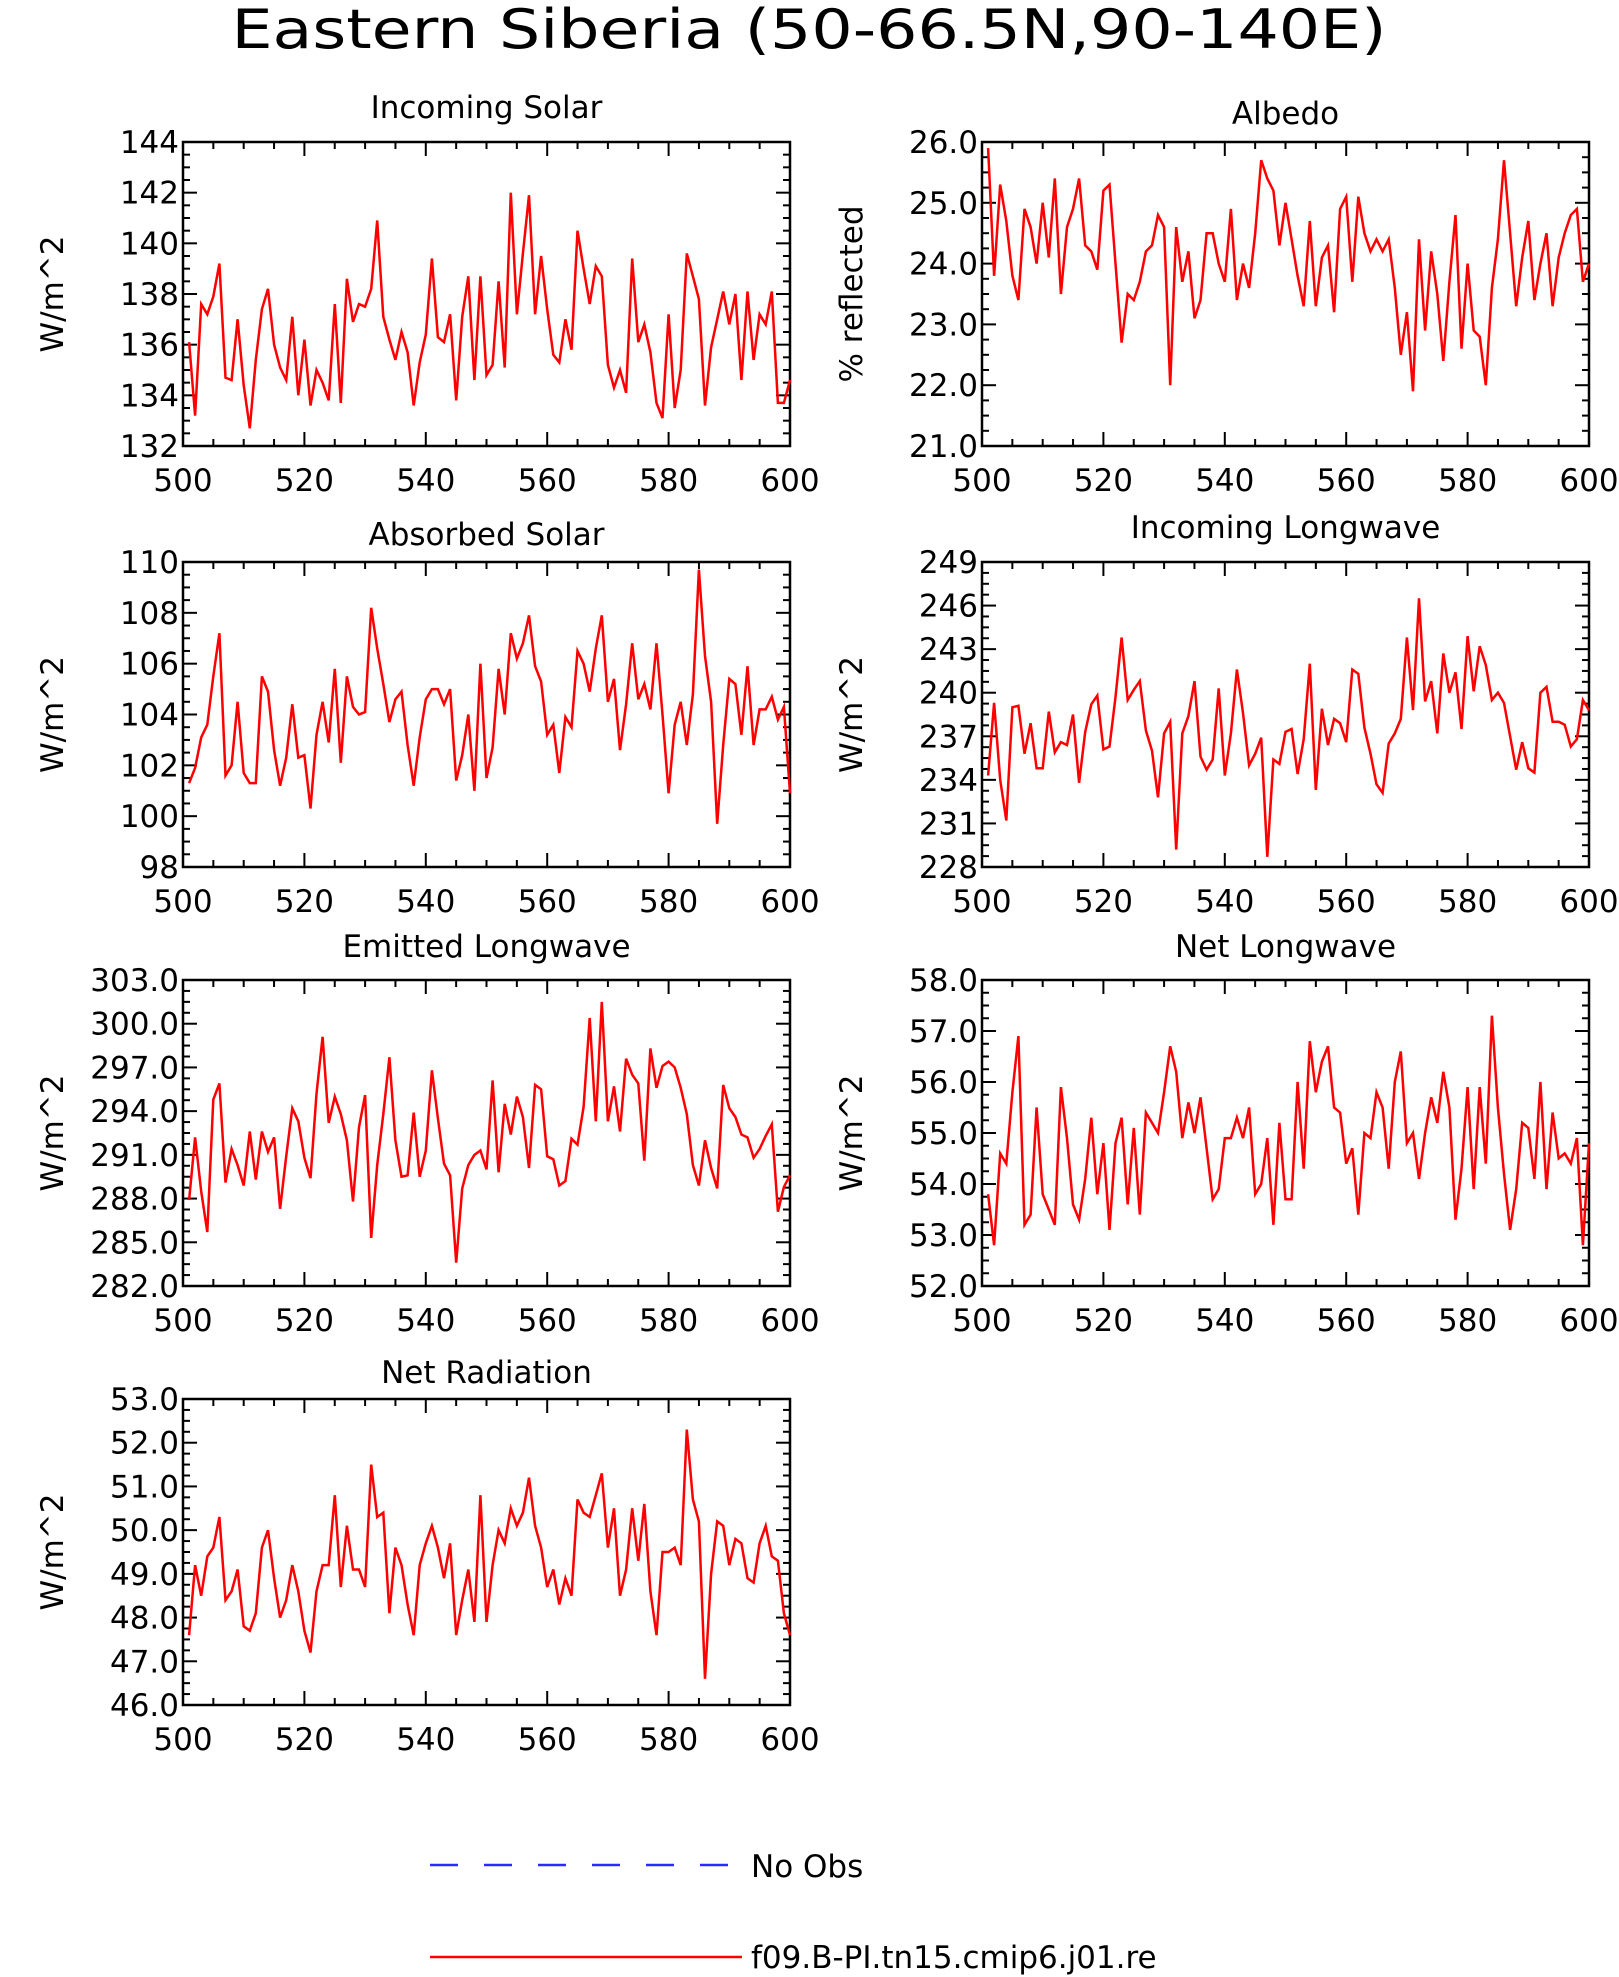 The image size is (1619, 1977). I want to click on panel-title: Absorbed Solar, so click(486, 535).